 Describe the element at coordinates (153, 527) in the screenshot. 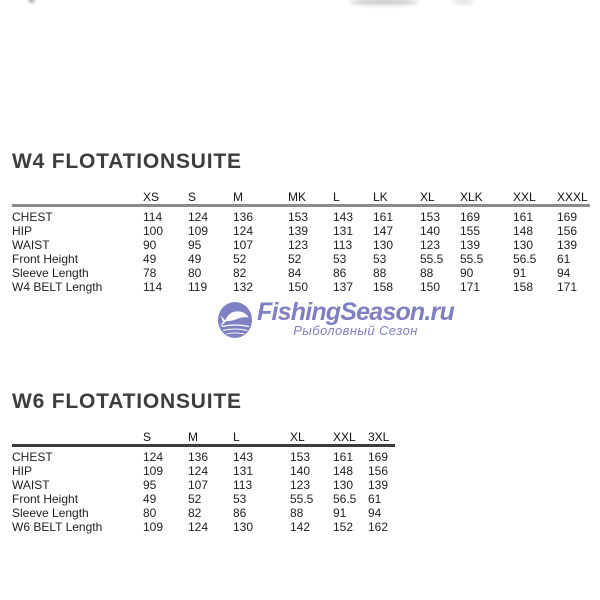

I see `size-value: 109` at that location.